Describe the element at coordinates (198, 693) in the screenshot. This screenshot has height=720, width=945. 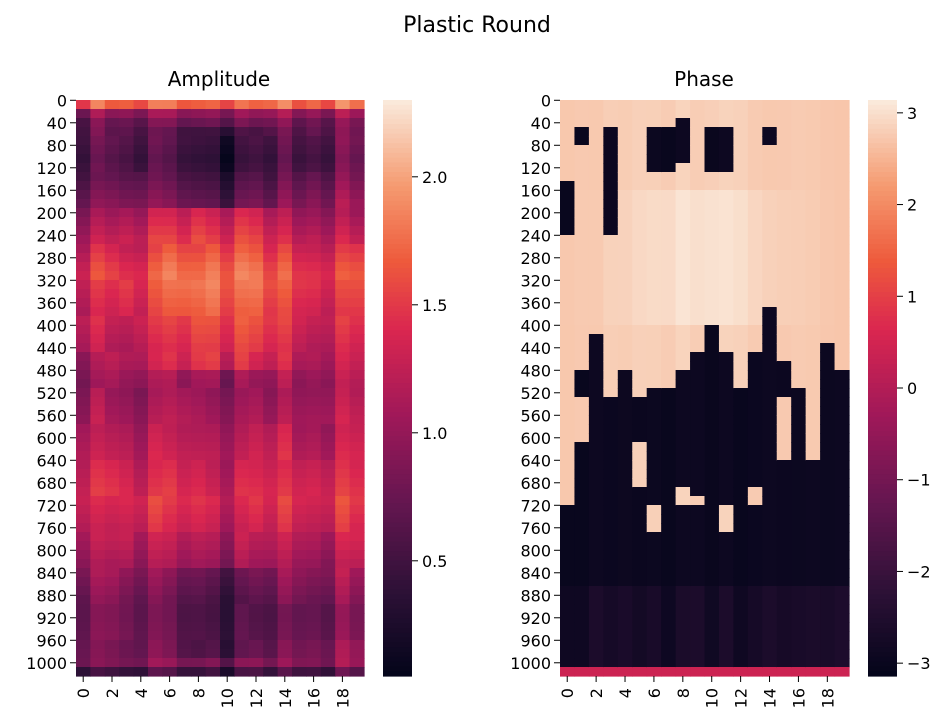
I see `x-tick-label: 8` at that location.